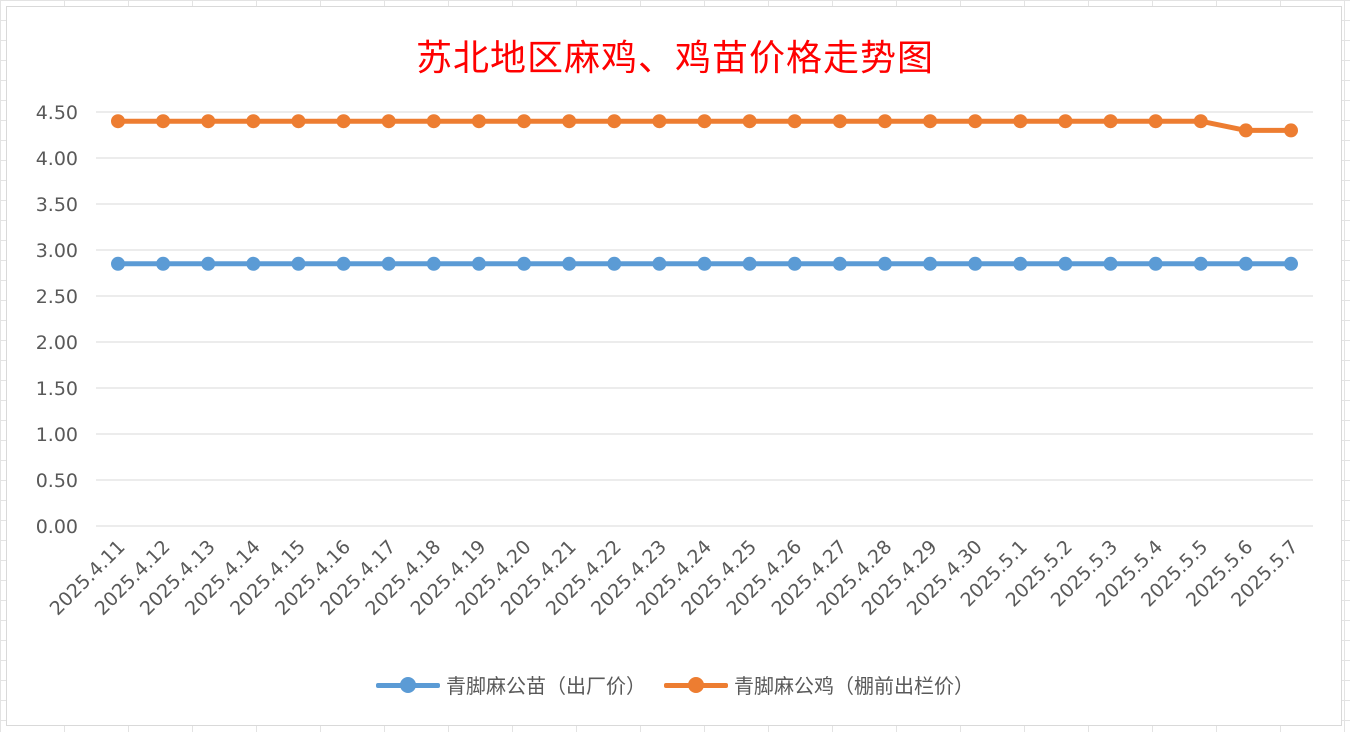 This screenshot has width=1350, height=732. Describe the element at coordinates (57, 251) in the screenshot. I see `y-tick-label-6: 3.00` at that location.